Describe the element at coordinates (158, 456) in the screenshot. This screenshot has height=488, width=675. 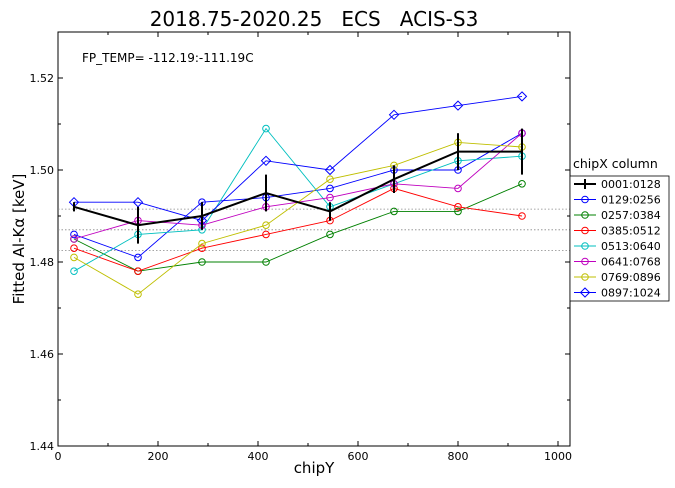
I see `x-tick-label: 200` at that location.